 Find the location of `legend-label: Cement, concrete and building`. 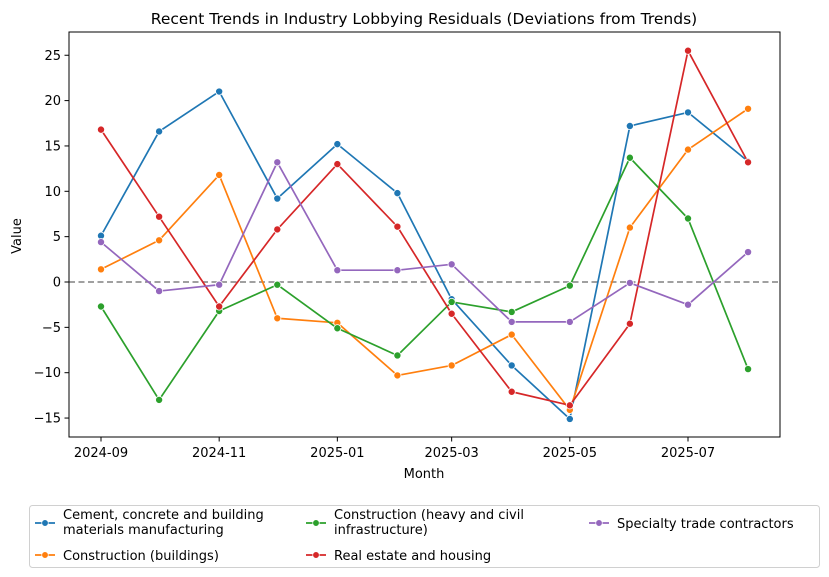

legend-label: Cement, concrete and building is located at coordinates (163, 515).